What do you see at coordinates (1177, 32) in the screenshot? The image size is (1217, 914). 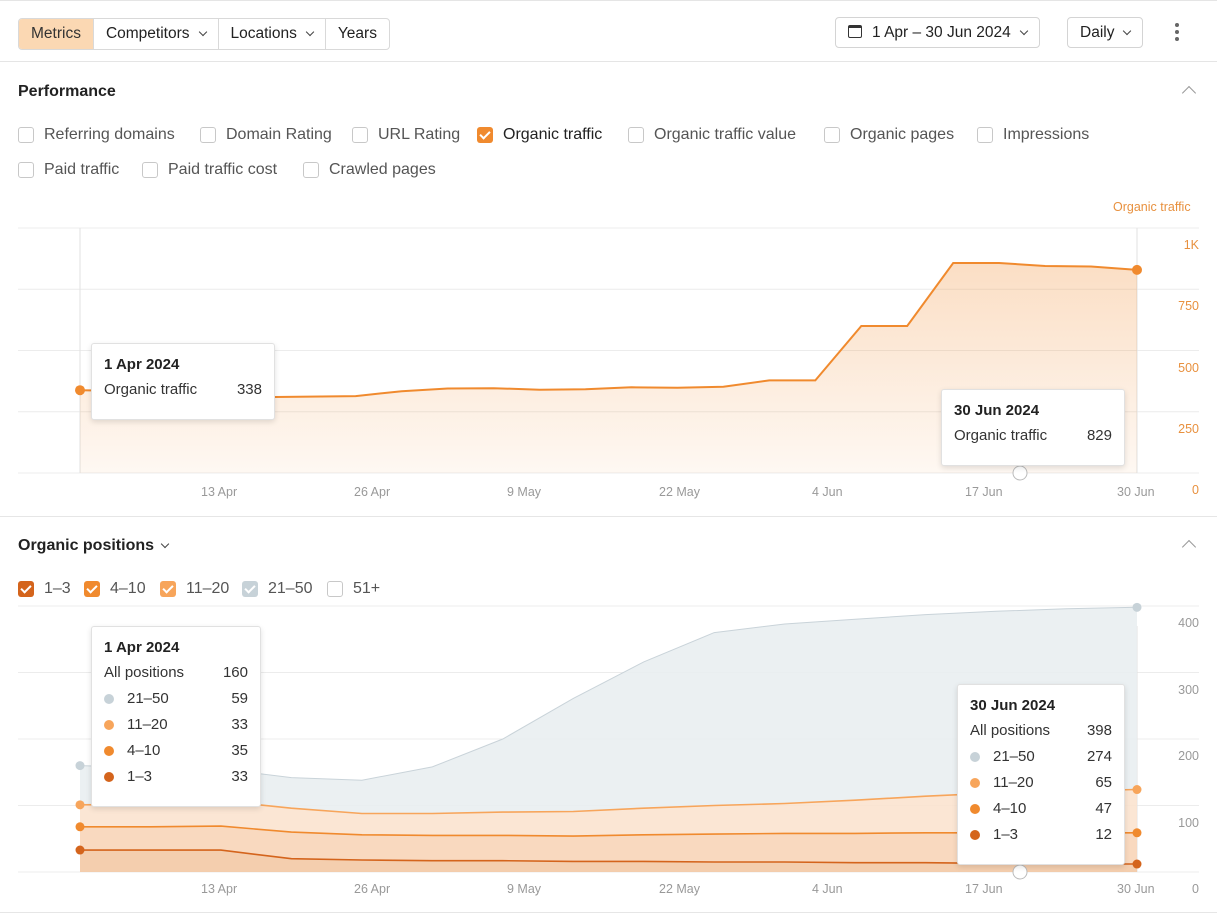 I see `more-options-icon` at bounding box center [1177, 32].